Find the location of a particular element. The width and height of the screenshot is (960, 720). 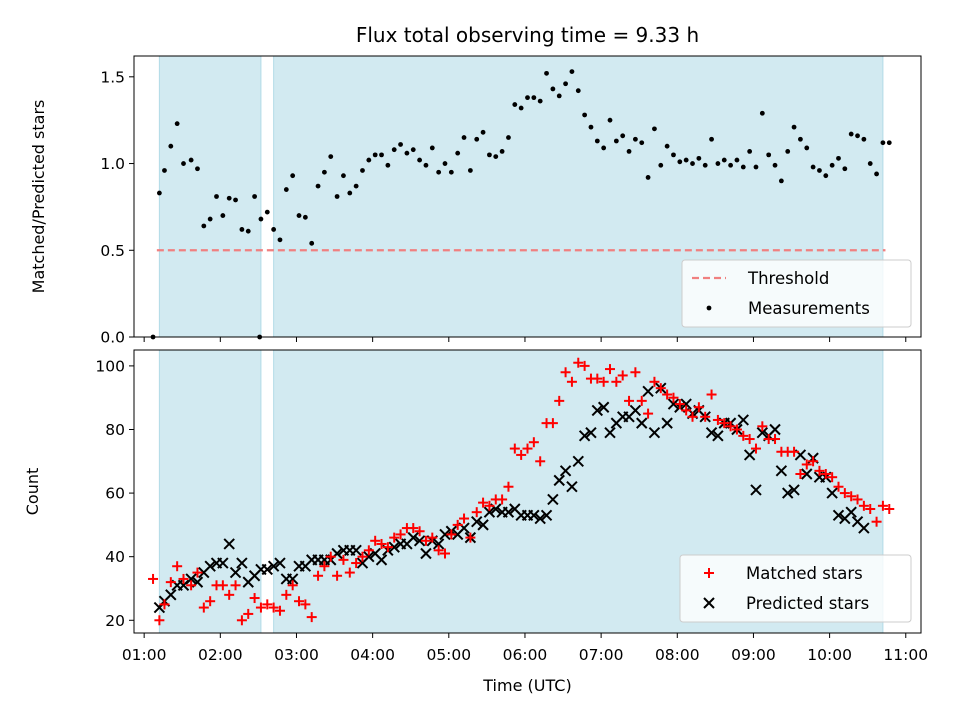

legend-matched-label: Matched stars is located at coordinates (804, 573).